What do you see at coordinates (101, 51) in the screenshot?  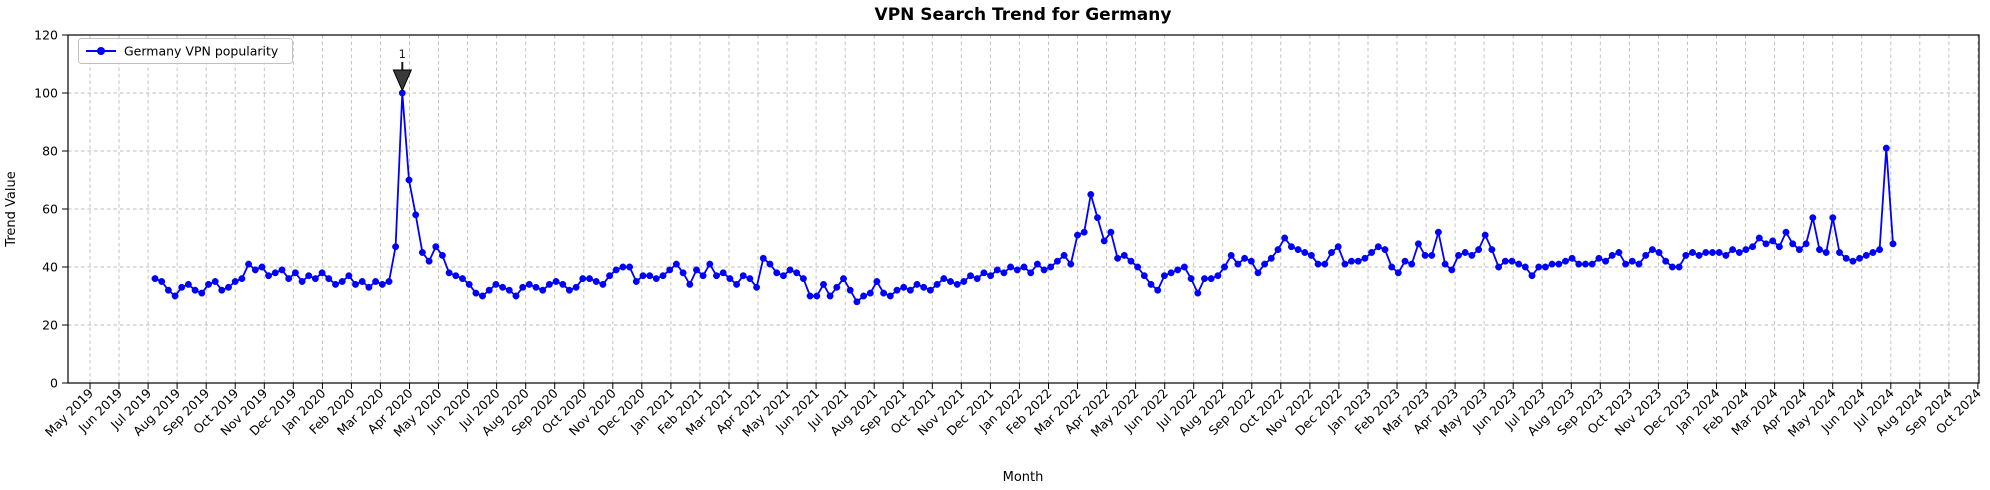 I see `legend-marker-icon` at bounding box center [101, 51].